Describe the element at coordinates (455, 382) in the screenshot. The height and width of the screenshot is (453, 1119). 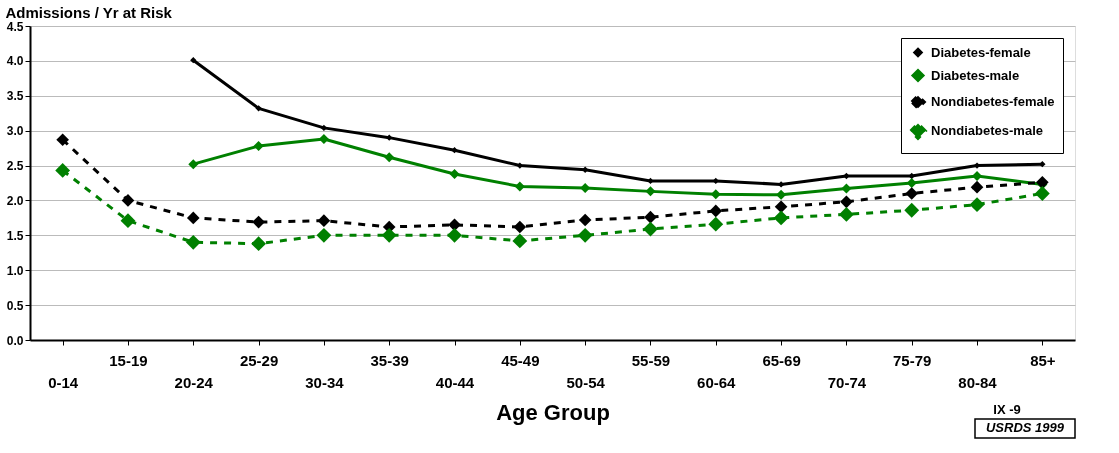
I see `x-tick-label: 40-44` at that location.